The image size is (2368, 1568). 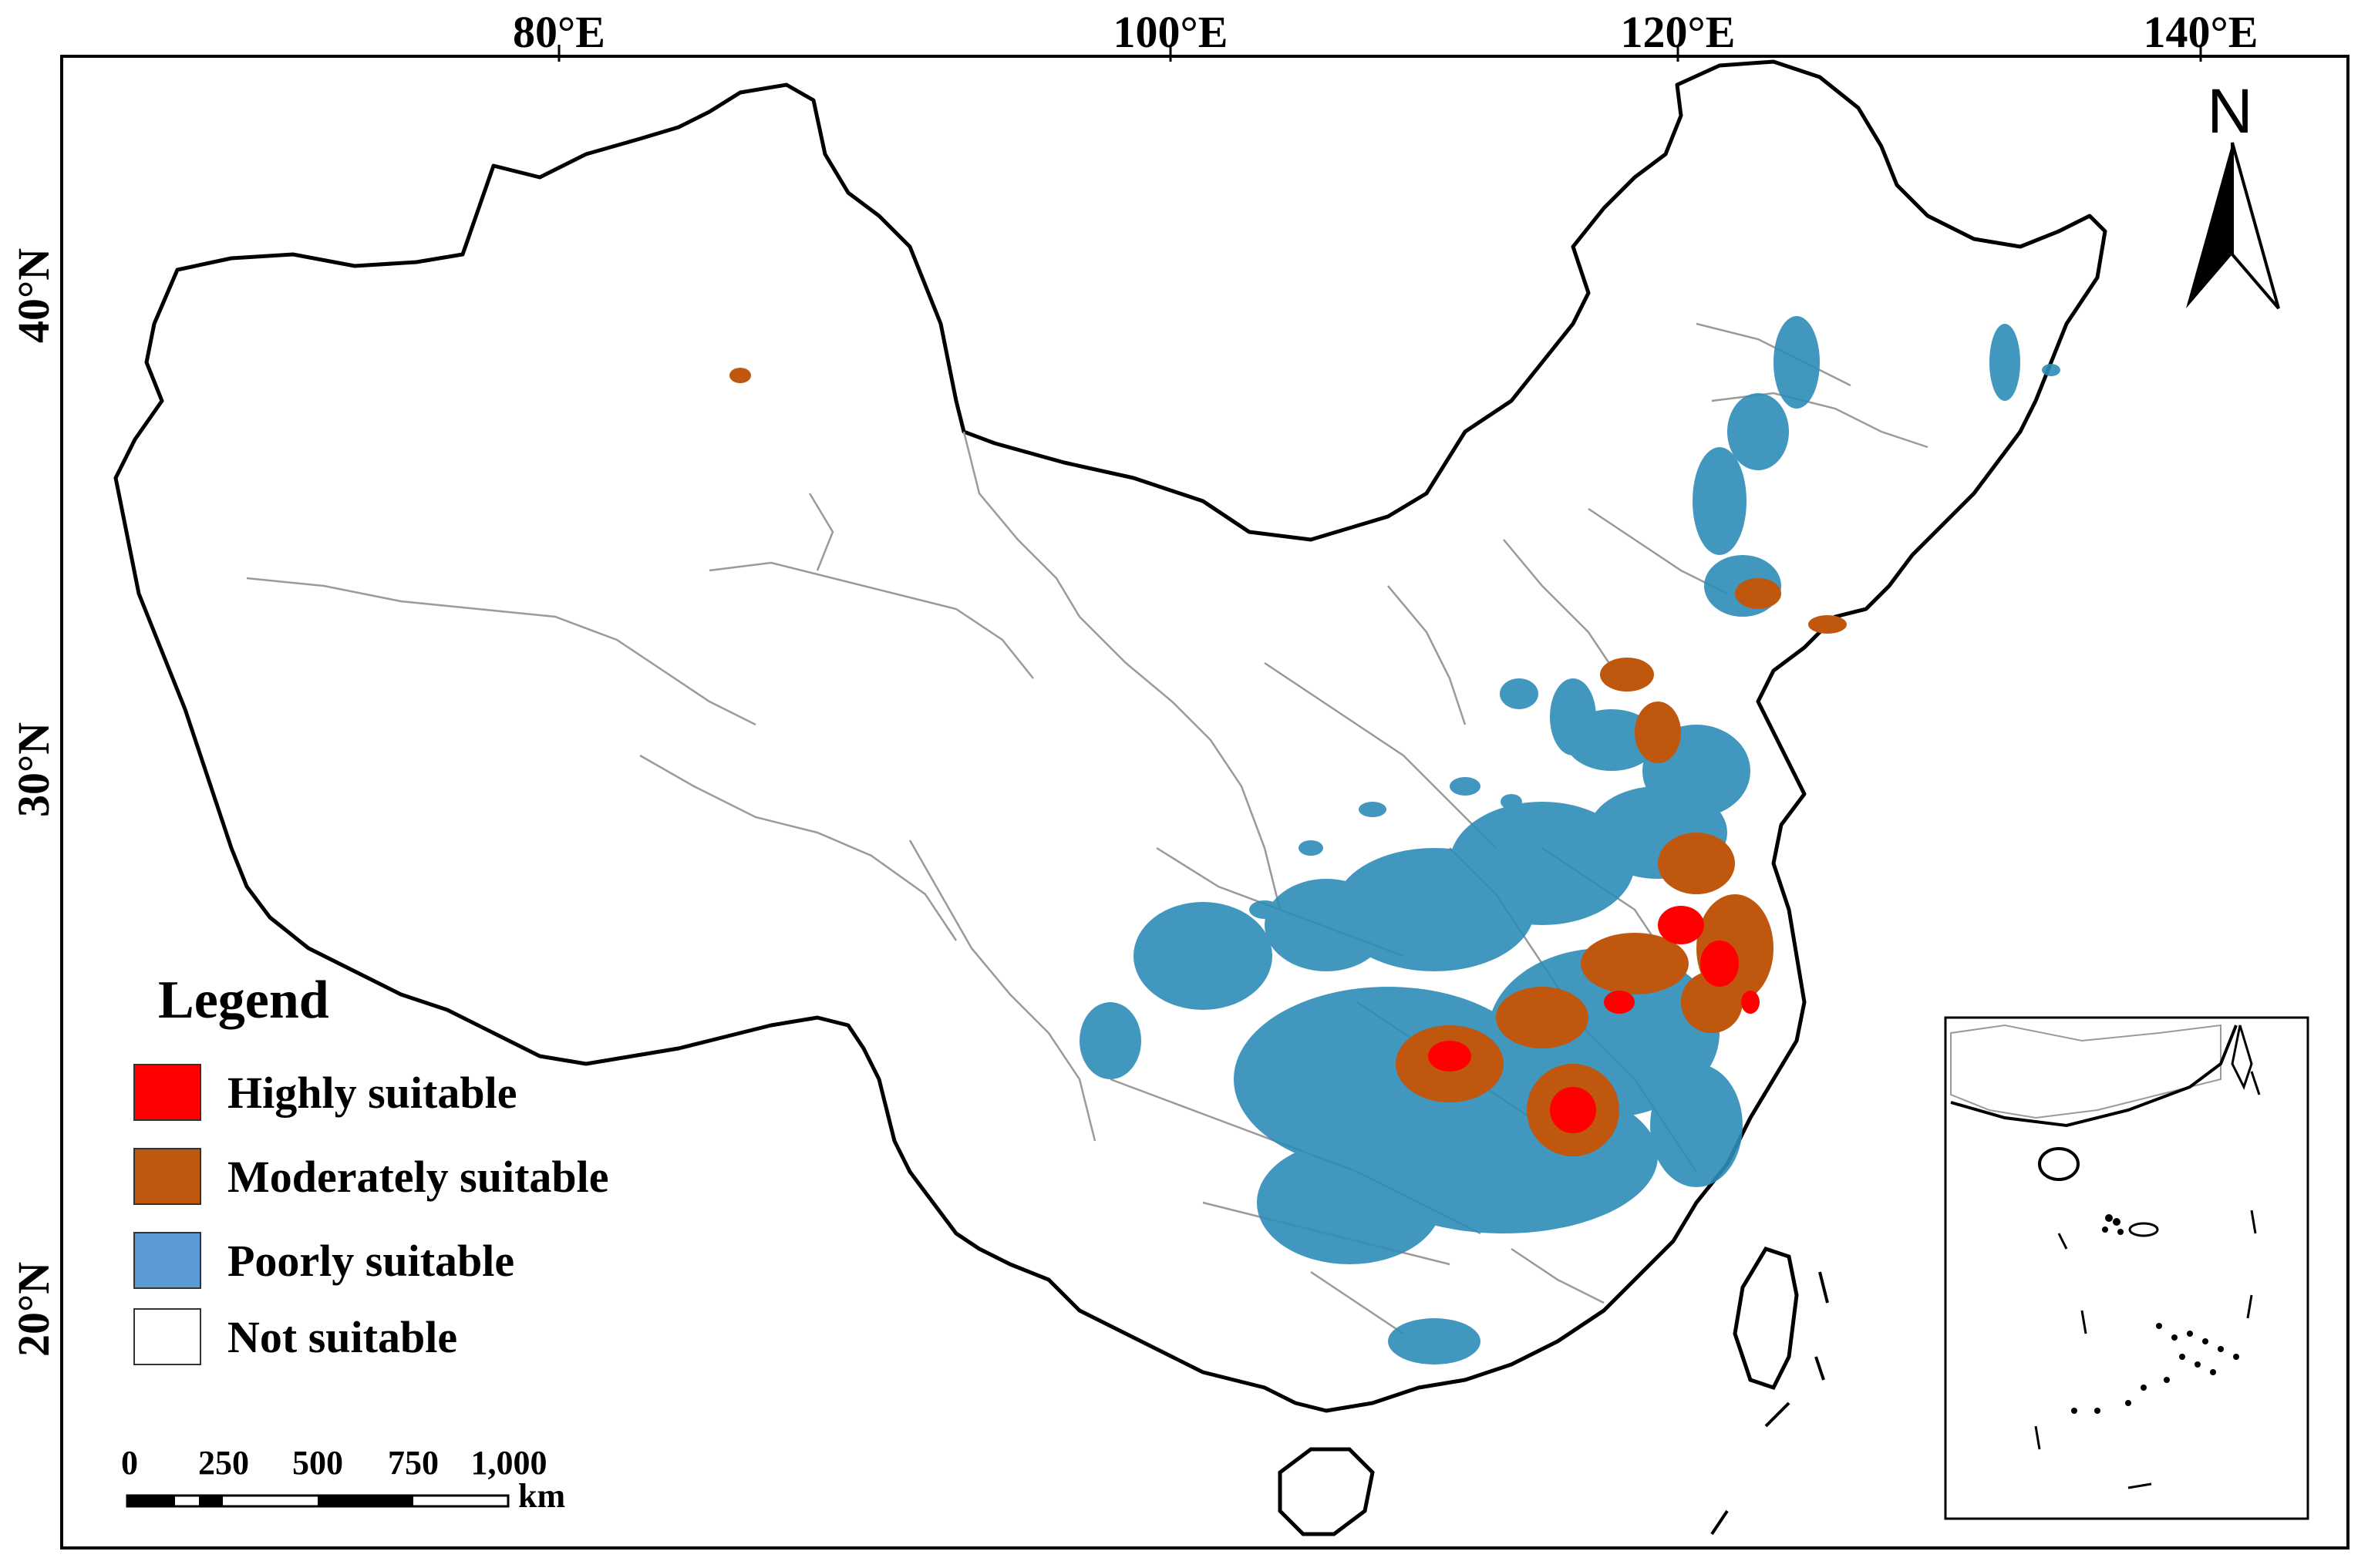 What do you see at coordinates (372, 1092) in the screenshot?
I see `legend-label-highly: Highly suitable` at bounding box center [372, 1092].